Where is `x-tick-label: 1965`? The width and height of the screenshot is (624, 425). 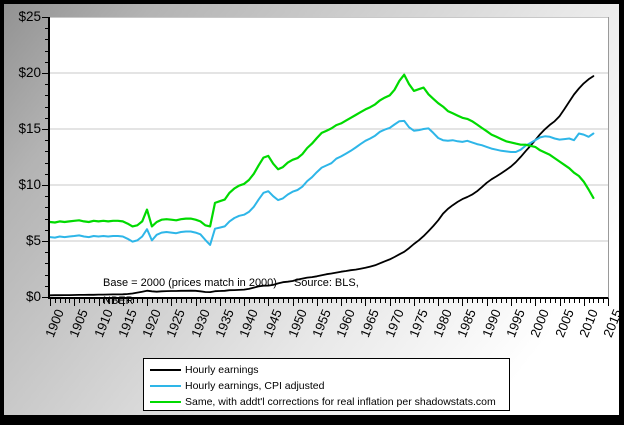 x-tick-label: 1965 is located at coordinates (370, 323).